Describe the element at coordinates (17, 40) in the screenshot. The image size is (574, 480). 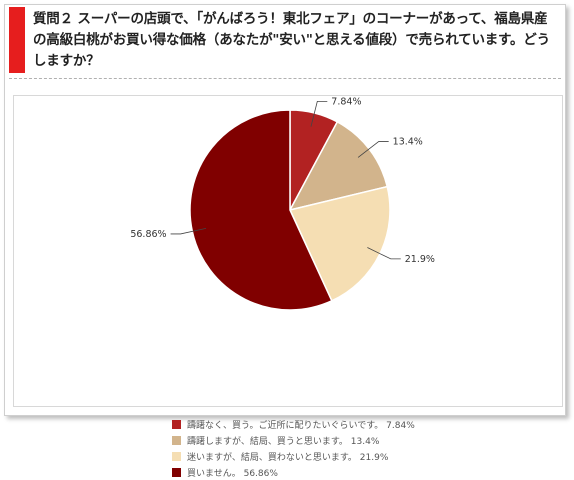
I see `question-accent-bar` at that location.